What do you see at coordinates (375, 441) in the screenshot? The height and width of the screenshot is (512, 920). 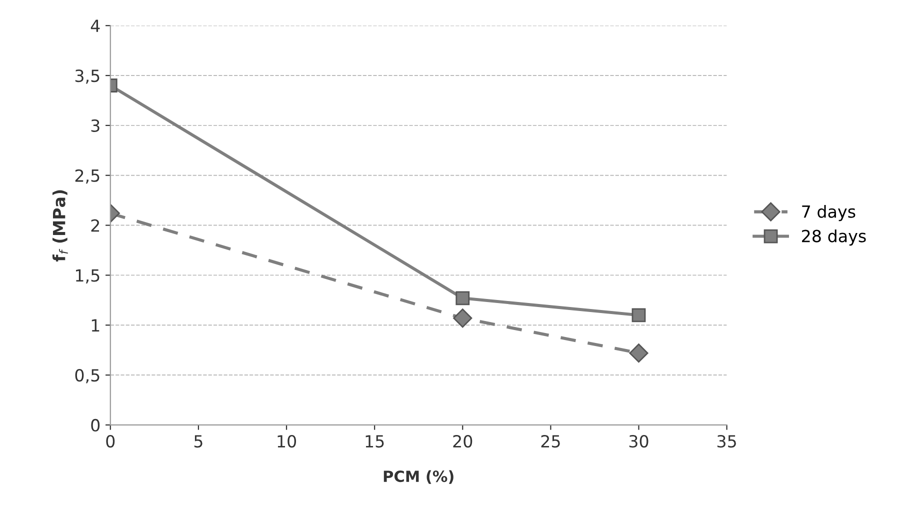 I see `x-tick-label: 15` at bounding box center [375, 441].